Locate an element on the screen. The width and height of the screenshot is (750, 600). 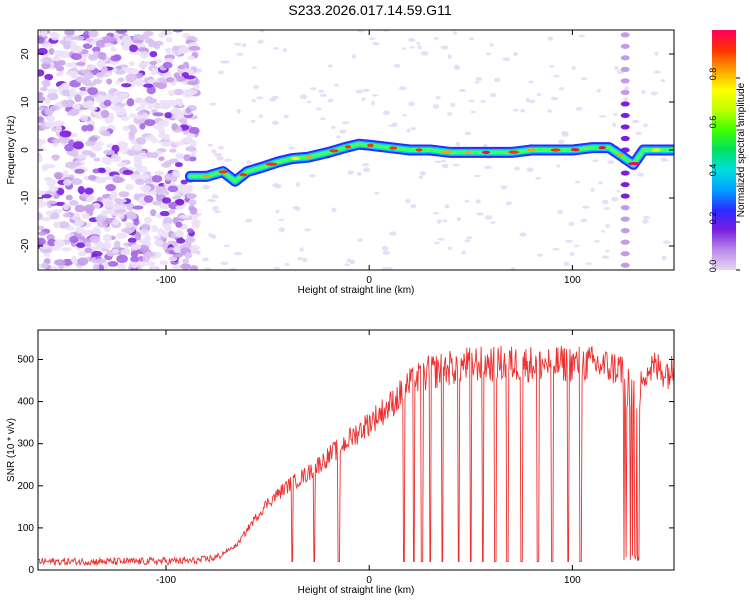
spectrogram-y-tick-label: -20 is located at coordinates (25, 245).